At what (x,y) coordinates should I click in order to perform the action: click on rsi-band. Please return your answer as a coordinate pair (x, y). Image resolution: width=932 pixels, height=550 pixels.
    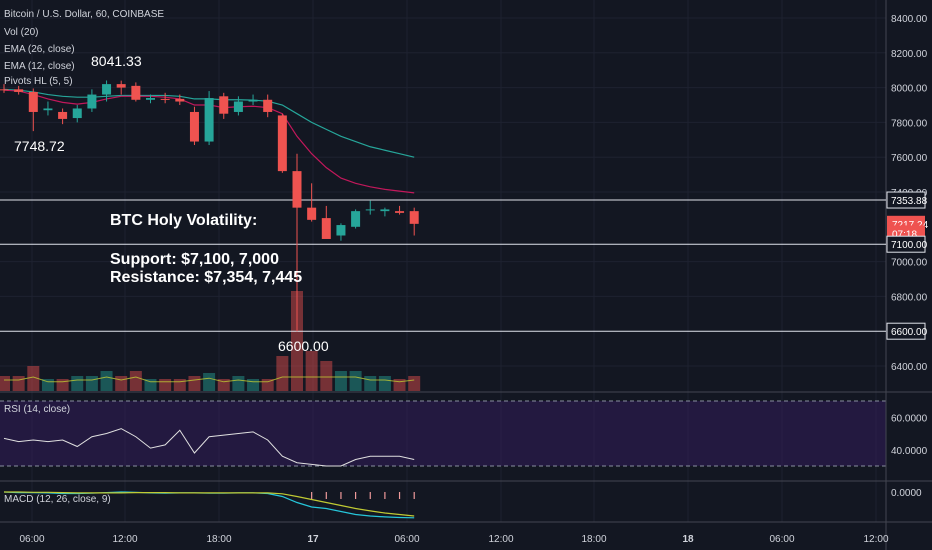
    Looking at the image, I should click on (443, 433).